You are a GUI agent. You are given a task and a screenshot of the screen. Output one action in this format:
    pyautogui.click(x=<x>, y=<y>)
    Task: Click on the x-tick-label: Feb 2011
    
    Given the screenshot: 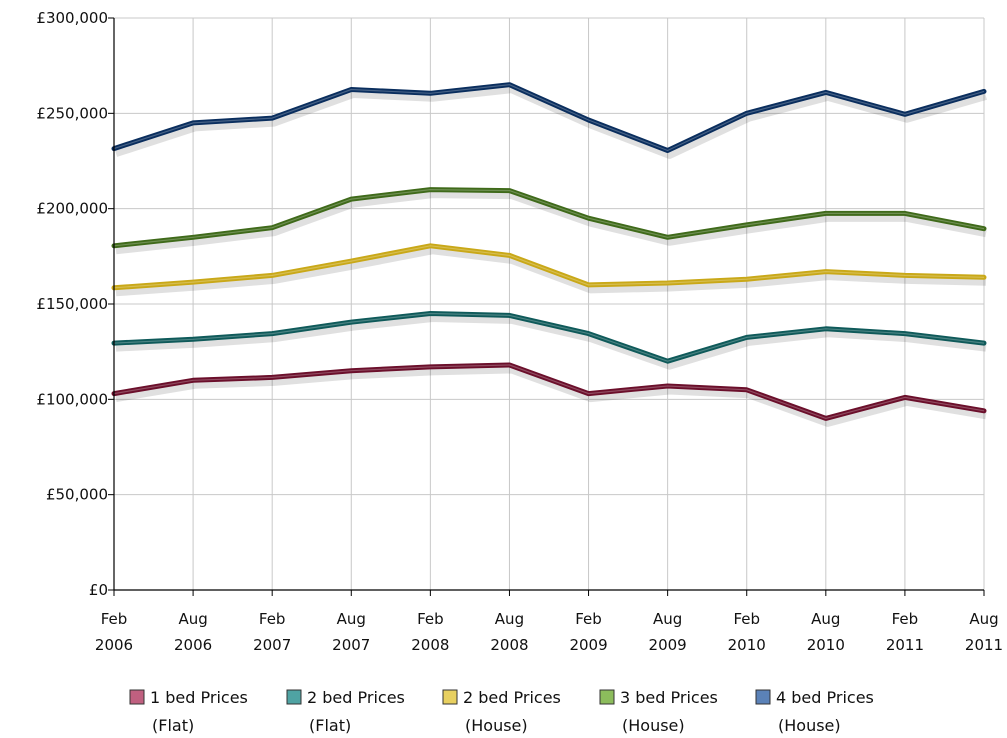 What is the action you would take?
    pyautogui.click(x=905, y=632)
    